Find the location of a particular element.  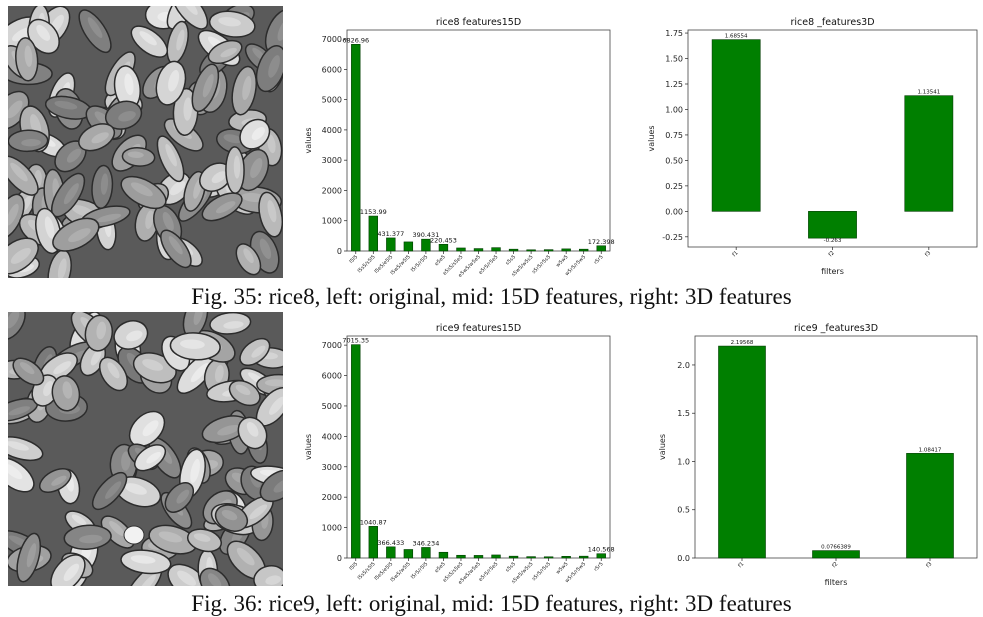

data-label: 1.13541 is located at coordinates (928, 93).